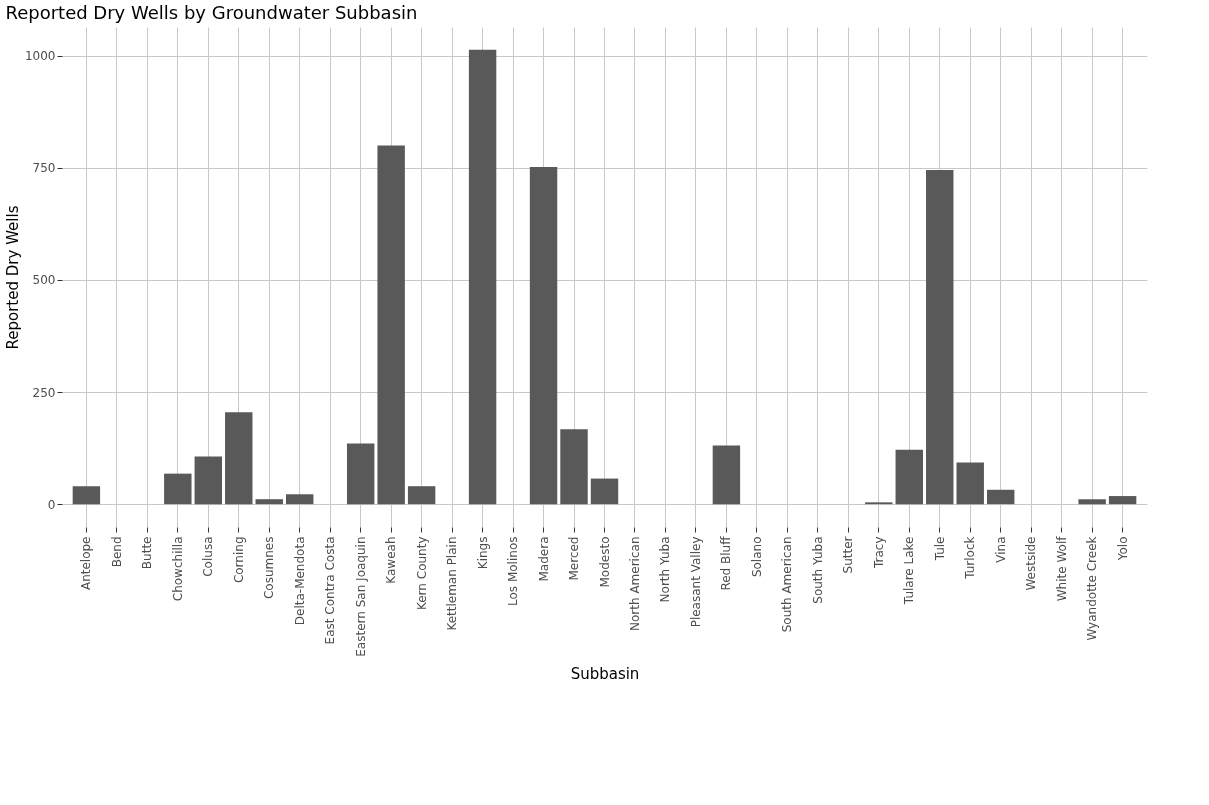 The image size is (1209, 805). What do you see at coordinates (695, 582) in the screenshot?
I see `x-tick-label: Pleasant Valley` at bounding box center [695, 582].